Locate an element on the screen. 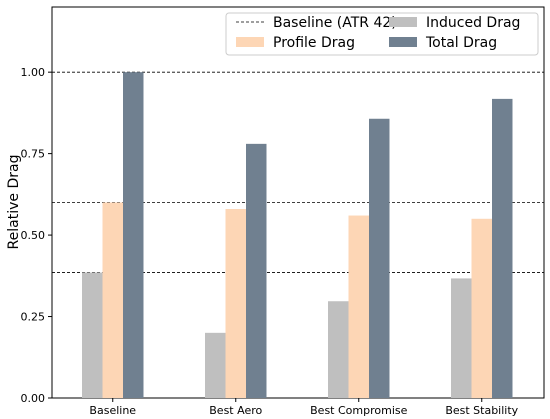 Image resolution: width=550 pixels, height=419 pixels. y-tick-label: 0.75 is located at coordinates (33, 154).